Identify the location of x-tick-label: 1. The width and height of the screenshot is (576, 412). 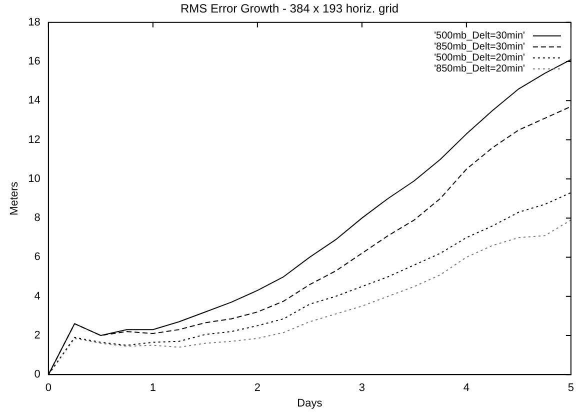
(153, 388).